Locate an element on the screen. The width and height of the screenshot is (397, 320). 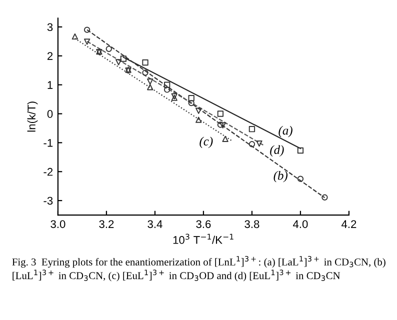
x-tick-label: 3.6 is located at coordinates (203, 224).